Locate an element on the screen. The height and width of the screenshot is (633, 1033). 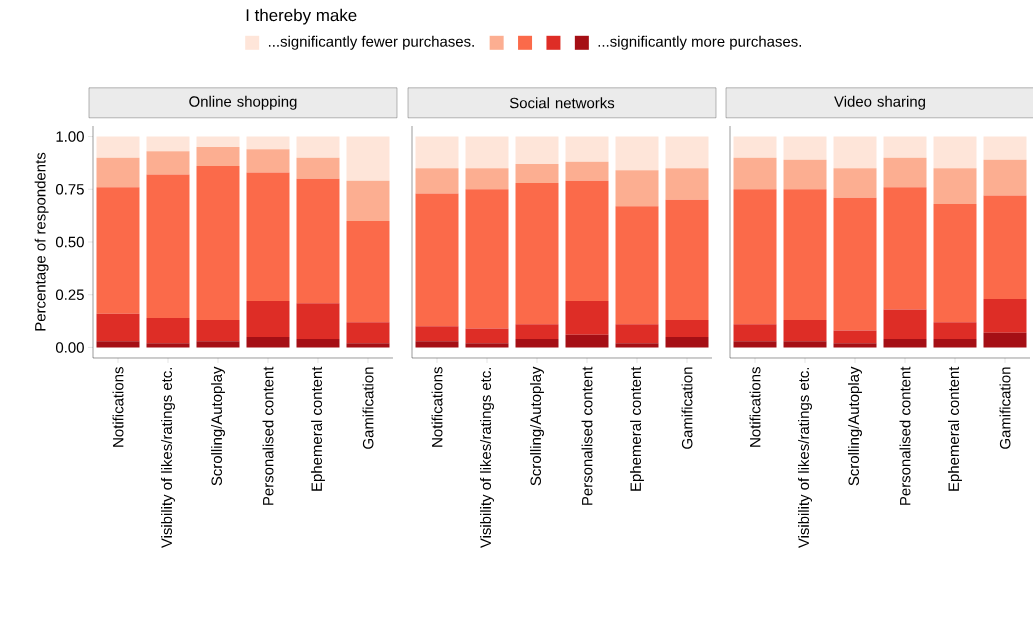
legend-label: ...significantly more purchases. is located at coordinates (699, 42).